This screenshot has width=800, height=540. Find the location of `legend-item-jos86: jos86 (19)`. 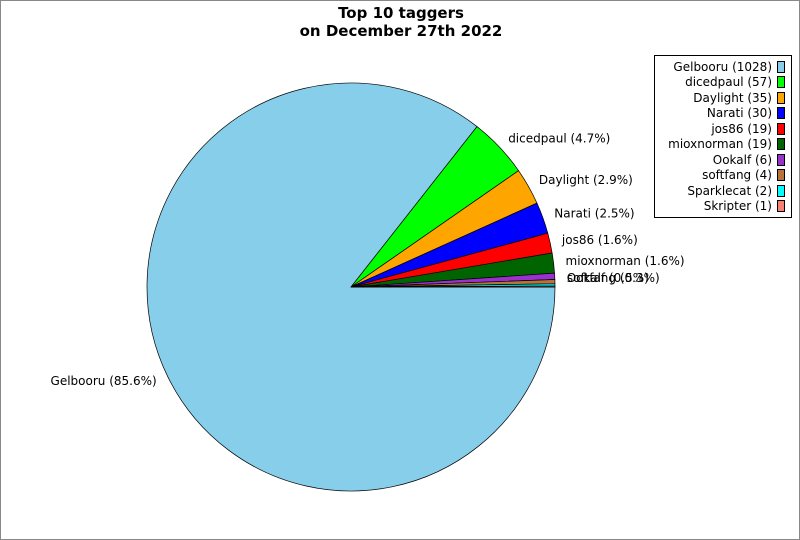

legend-item-jos86: jos86 (19) is located at coordinates (722, 129).